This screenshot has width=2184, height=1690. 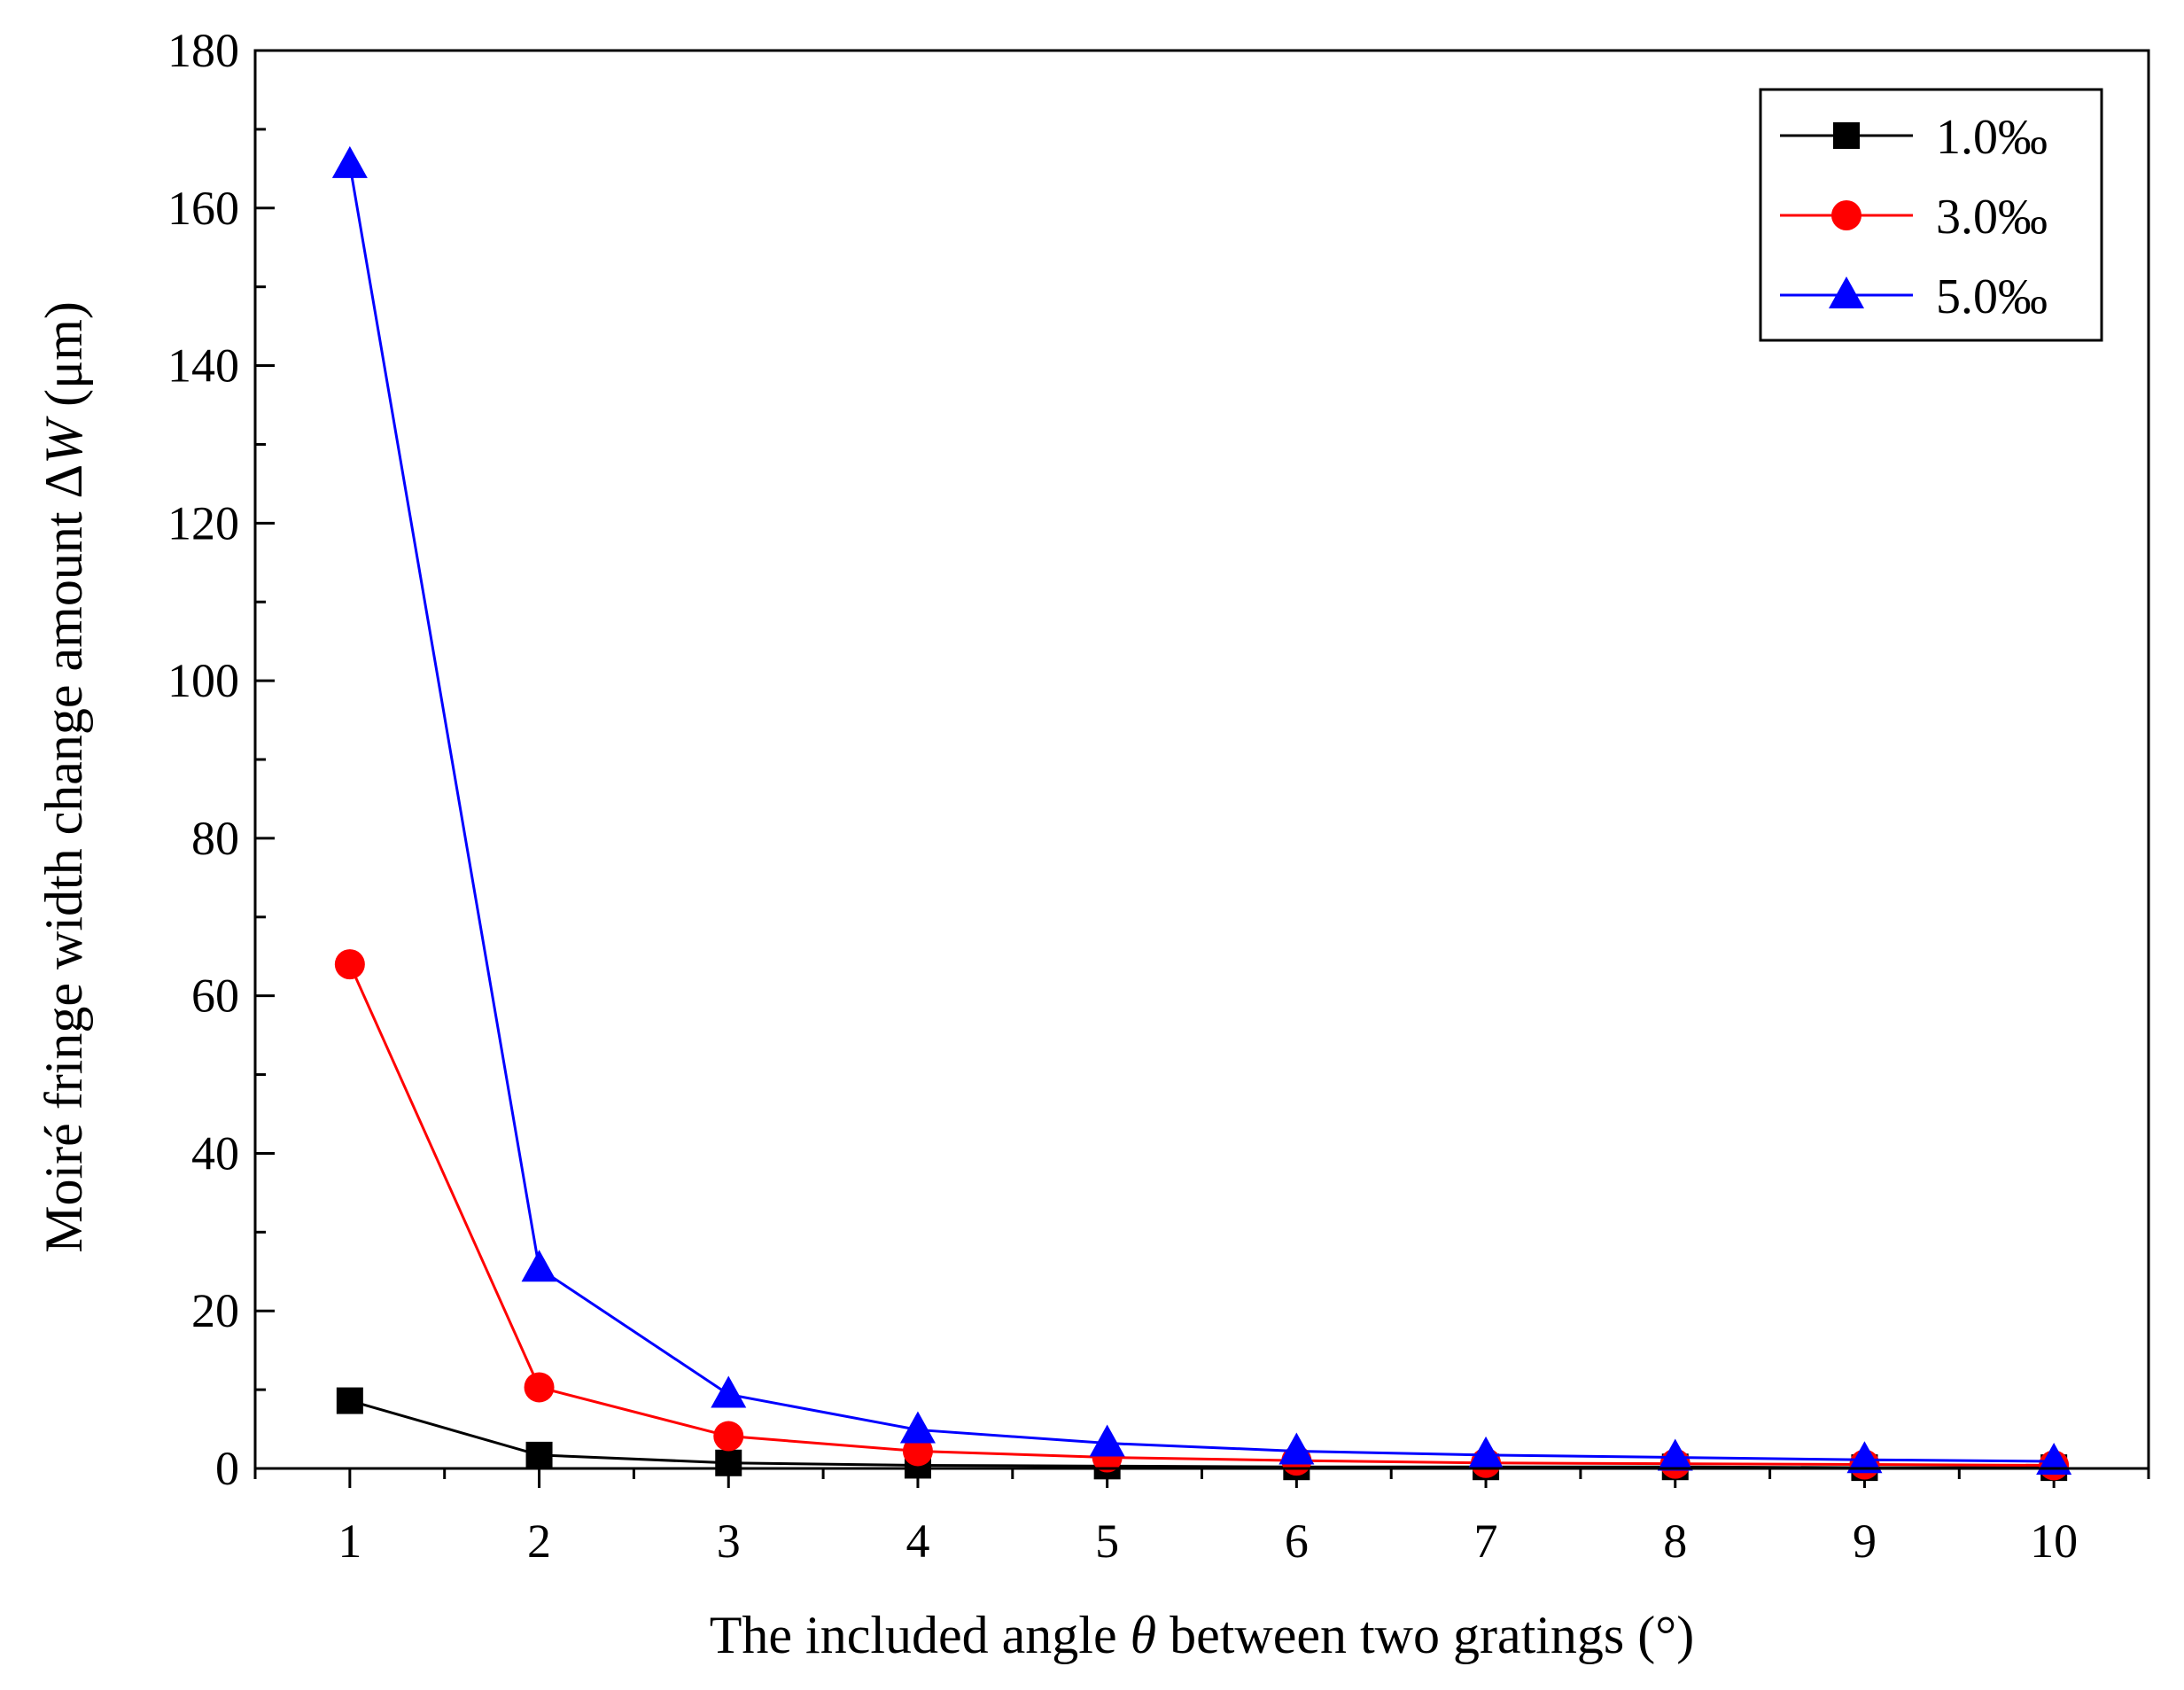 What do you see at coordinates (215, 1153) in the screenshot?
I see `y-tick-label: 40` at bounding box center [215, 1153].